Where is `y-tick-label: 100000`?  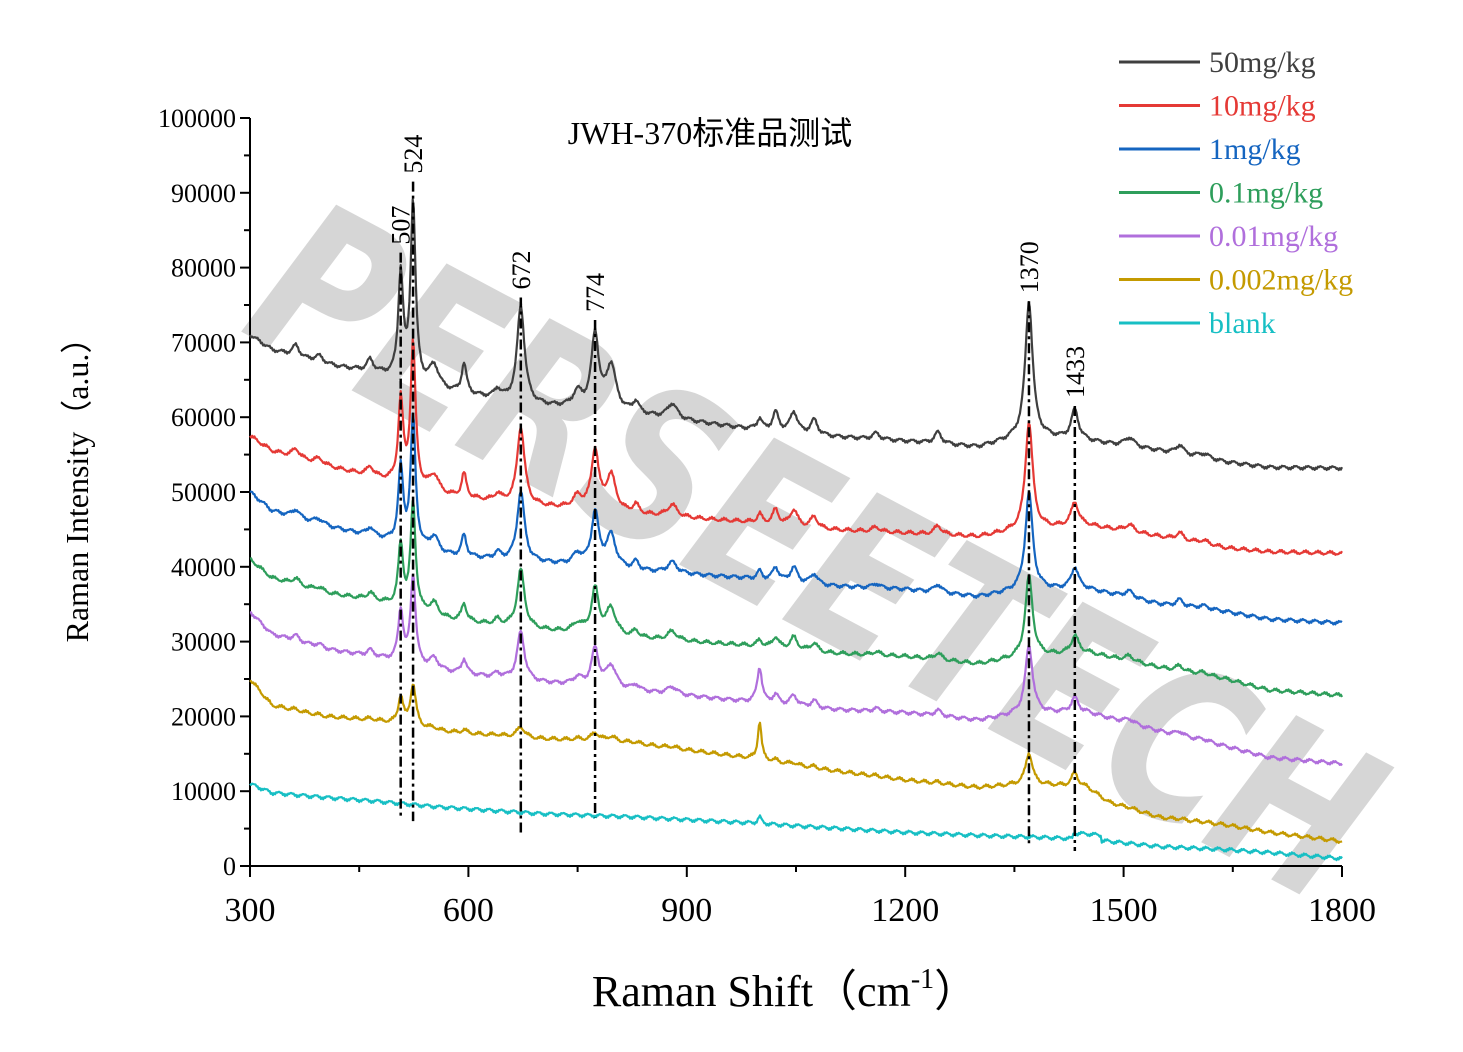
y-tick-label: 100000 is located at coordinates (197, 118).